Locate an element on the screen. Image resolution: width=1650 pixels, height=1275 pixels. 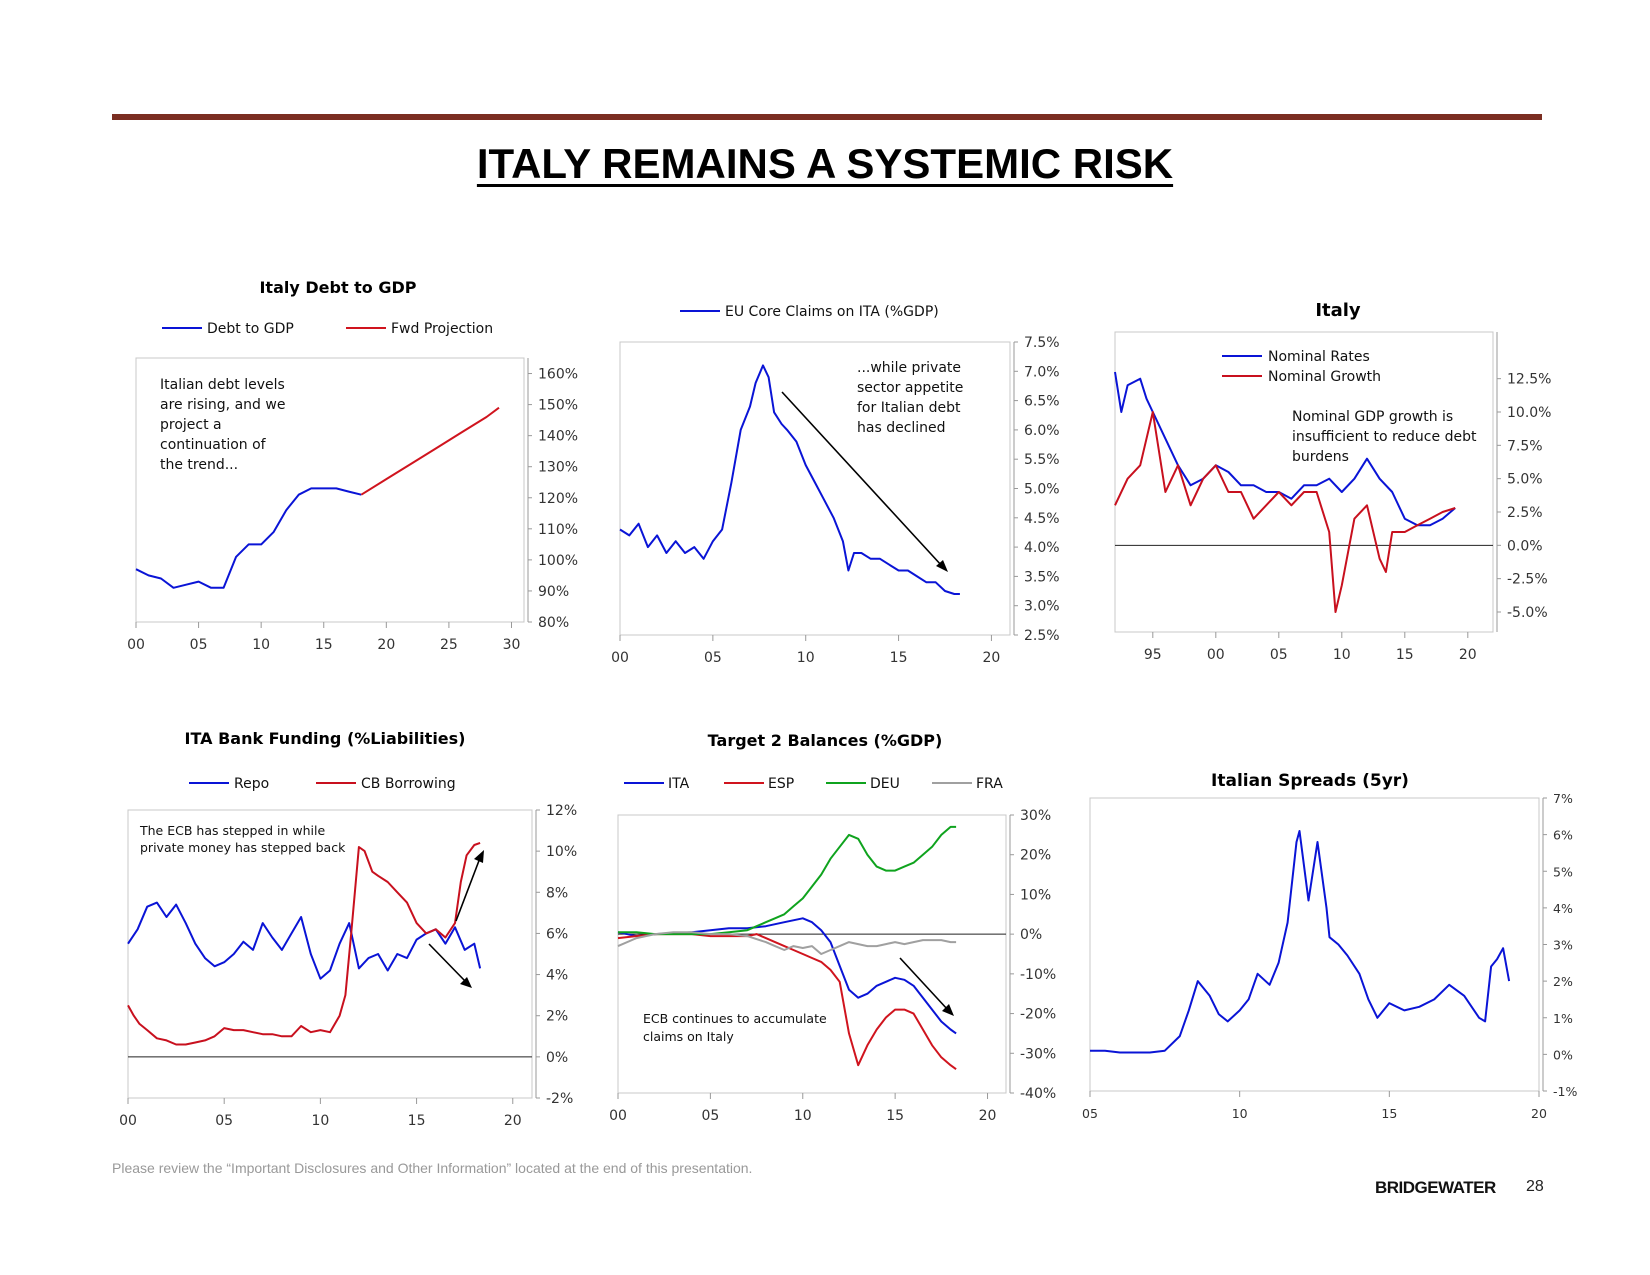
legend-label-debt: Debt to GDP is located at coordinates (250, 329).